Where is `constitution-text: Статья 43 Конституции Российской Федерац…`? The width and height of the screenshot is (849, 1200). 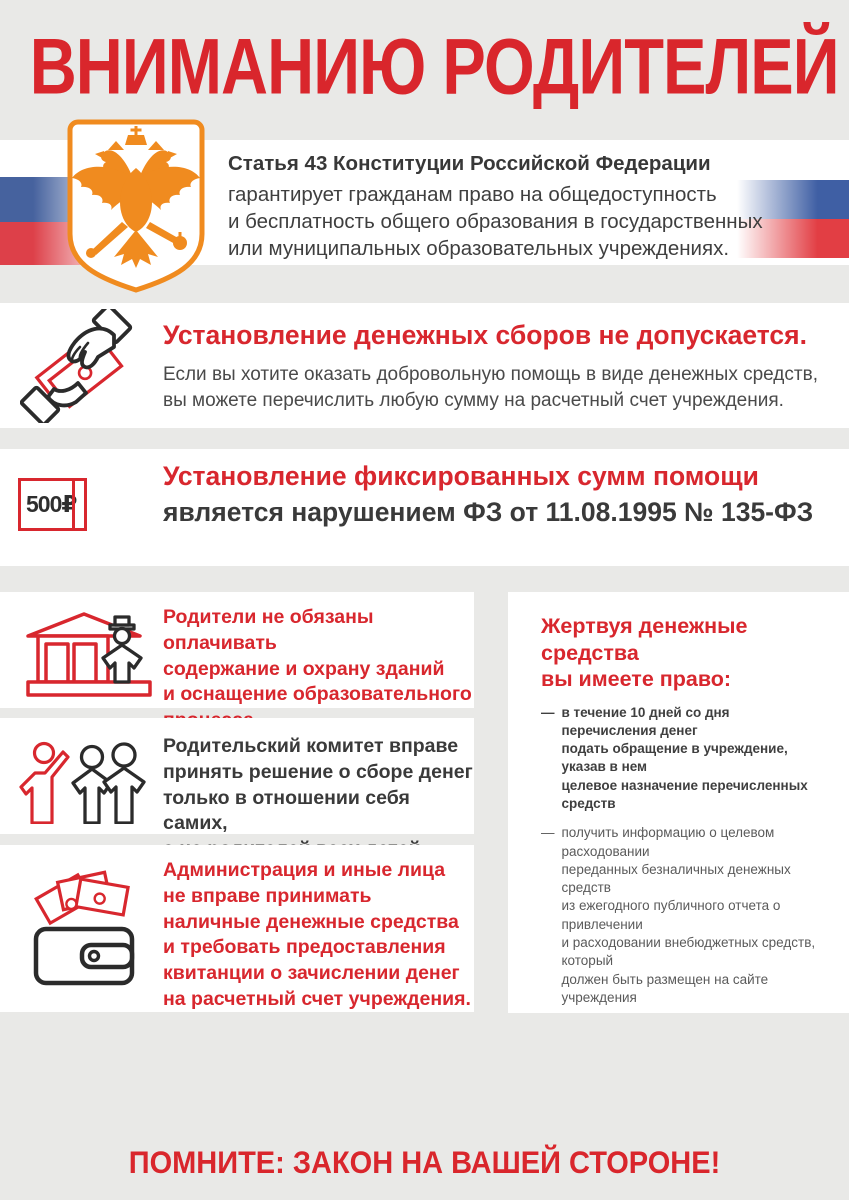 constitution-text: Статья 43 Конституции Российской Федерац… is located at coordinates (495, 207).